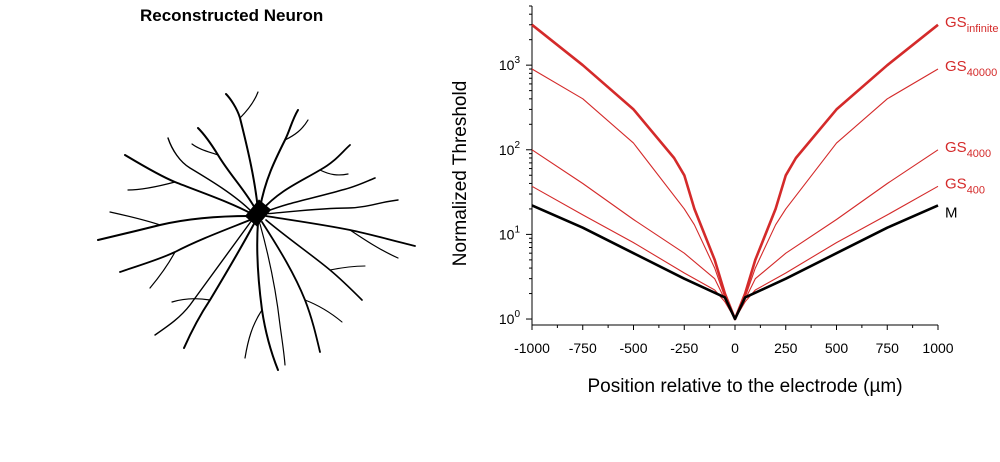 The height and width of the screenshot is (462, 1000). What do you see at coordinates (744, 386) in the screenshot?
I see `x-axis-label: Position relative to the electrode (µm)` at bounding box center [744, 386].